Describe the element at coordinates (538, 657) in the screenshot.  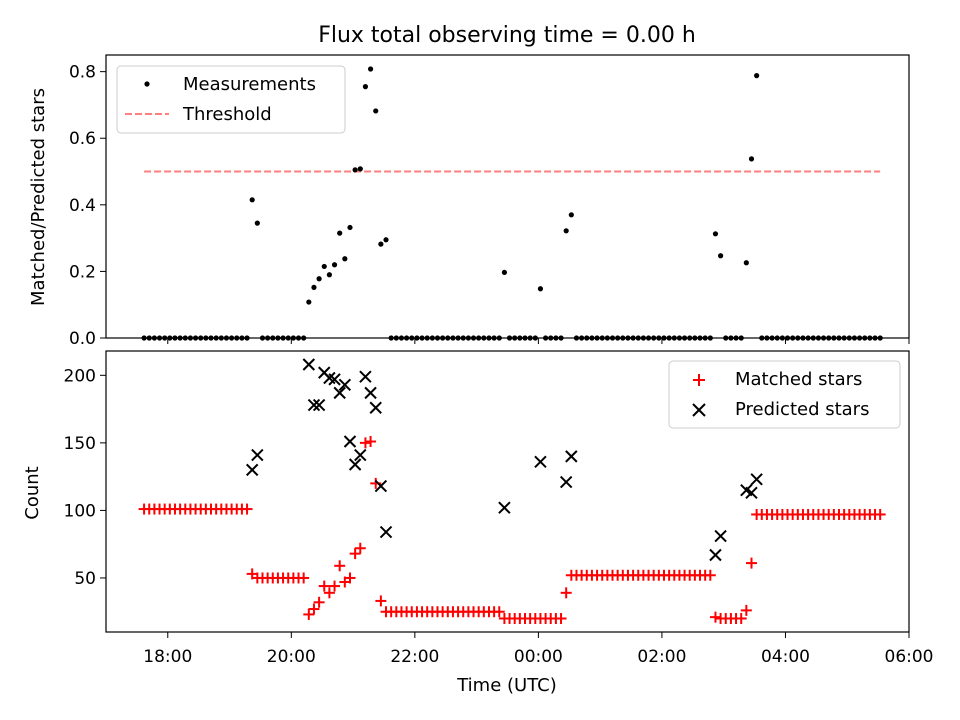
I see `bottom-x-tick-label: 00:00` at that location.